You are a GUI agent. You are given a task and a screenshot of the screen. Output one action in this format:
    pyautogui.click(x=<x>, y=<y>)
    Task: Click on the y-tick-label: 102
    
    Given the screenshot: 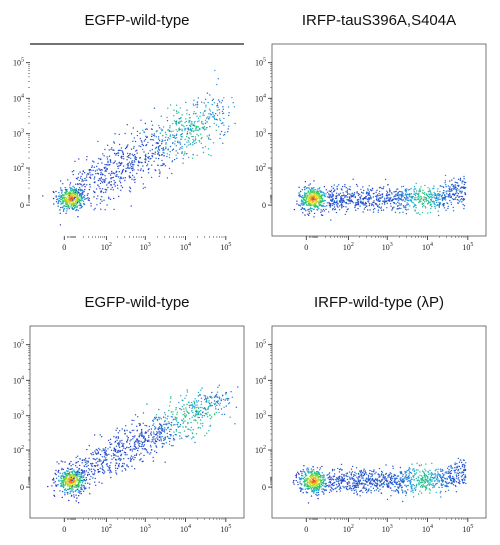 What is the action you would take?
    pyautogui.click(x=260, y=168)
    